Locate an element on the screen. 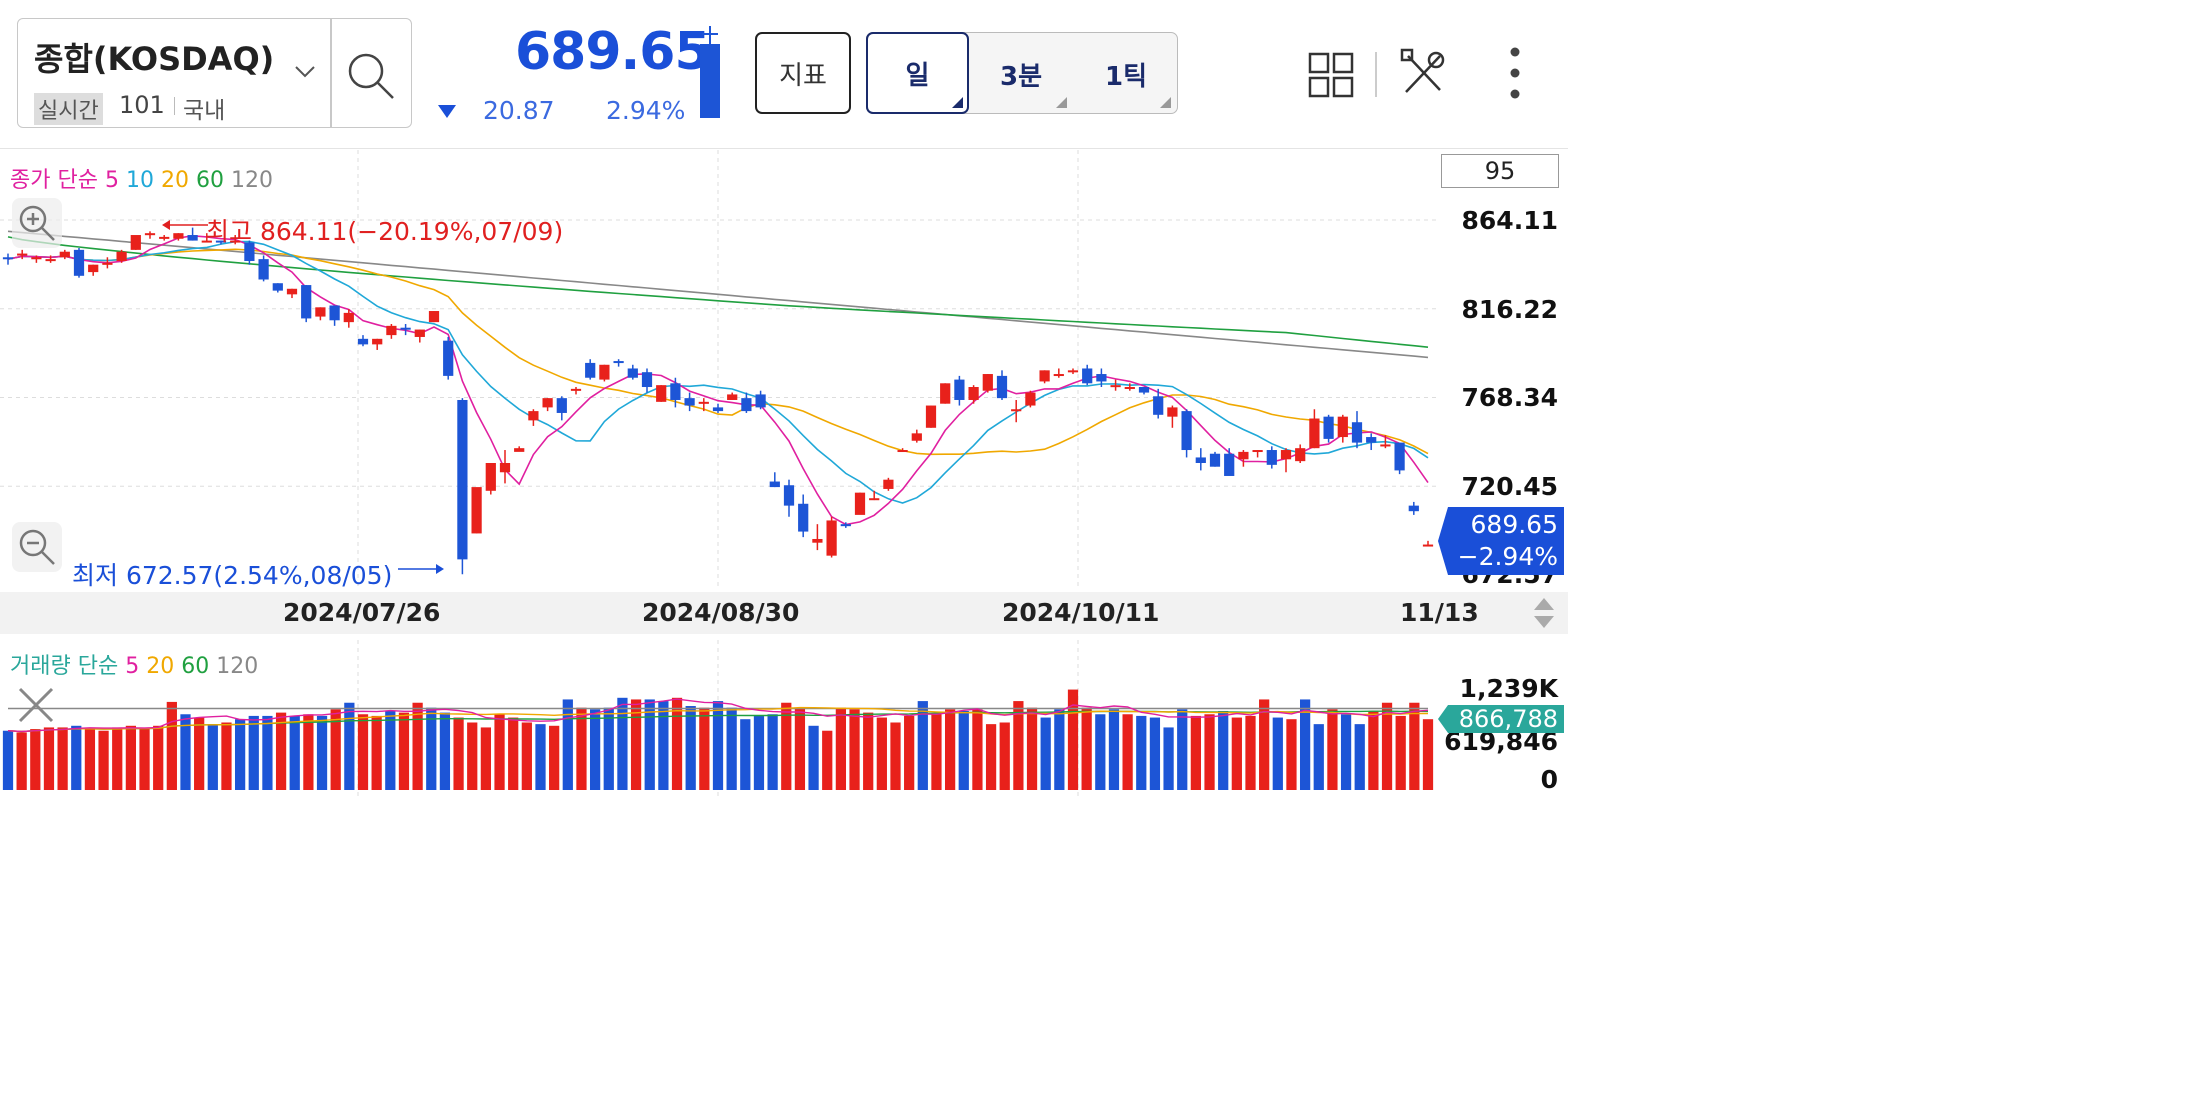  zoom-out-icon is located at coordinates (37, 549).